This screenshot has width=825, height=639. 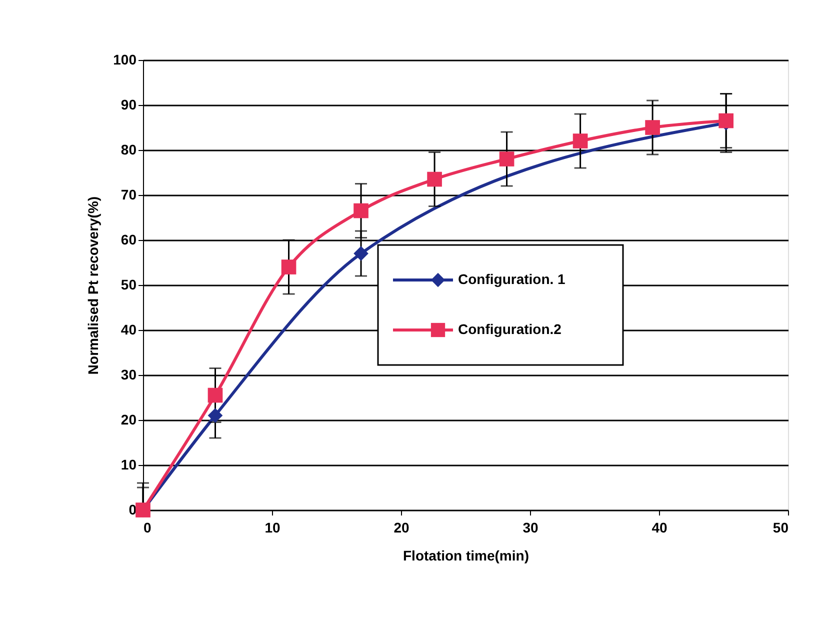 I want to click on x-tick-label: 30, so click(x=530, y=528).